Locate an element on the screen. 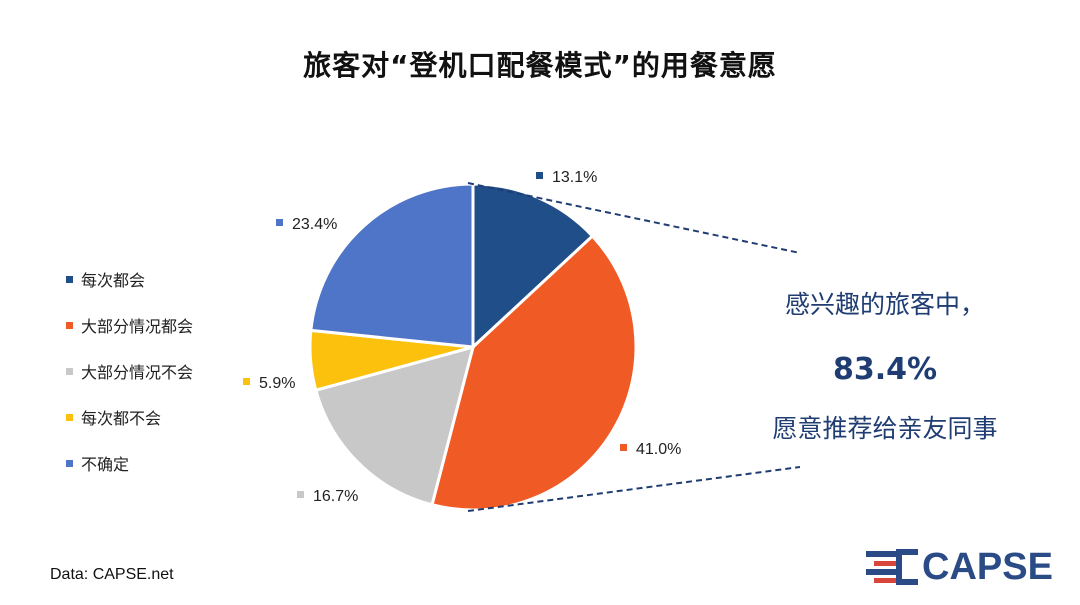  legend-label: 每次都不会 is located at coordinates (121, 418).